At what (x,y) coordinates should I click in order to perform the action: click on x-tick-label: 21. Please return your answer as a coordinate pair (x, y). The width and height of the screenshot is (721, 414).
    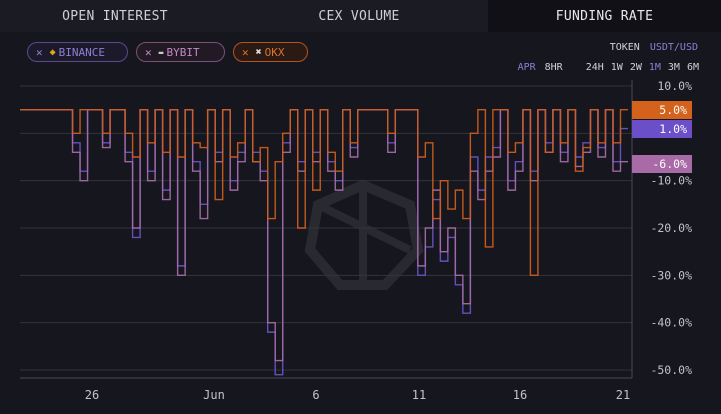
    Looking at the image, I should click on (623, 395).